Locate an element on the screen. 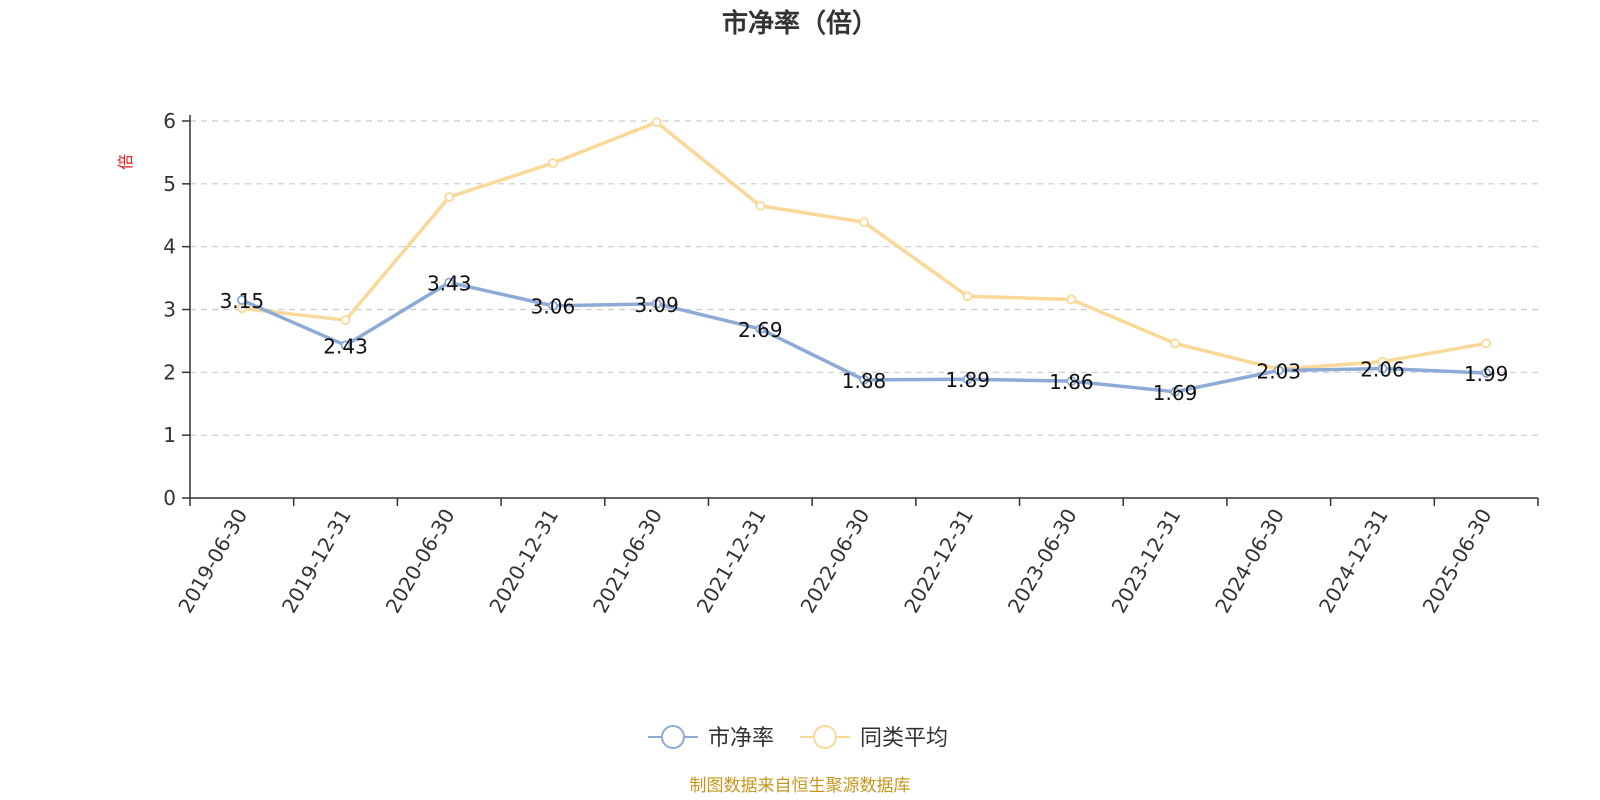 The image size is (1600, 800). x-tick-label: 2020-06-30 is located at coordinates (420, 561).